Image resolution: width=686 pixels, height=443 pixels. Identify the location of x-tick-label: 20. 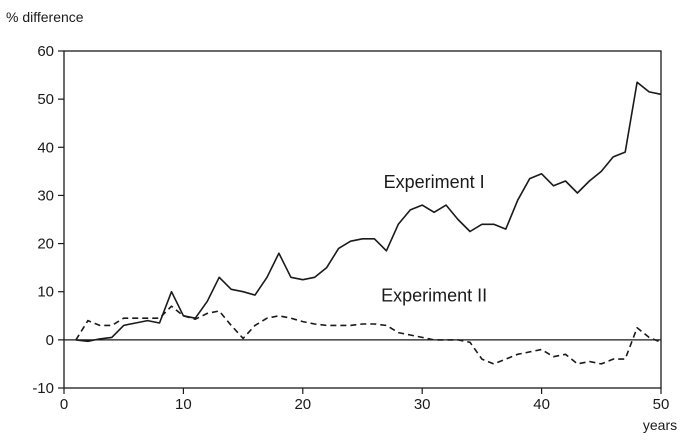
(302, 404).